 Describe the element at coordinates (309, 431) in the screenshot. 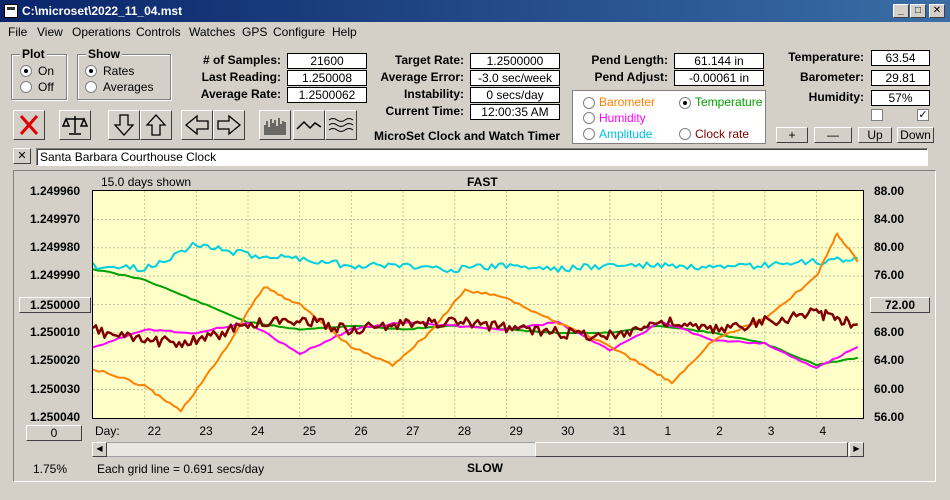

I see `x-tick-label: 25` at that location.